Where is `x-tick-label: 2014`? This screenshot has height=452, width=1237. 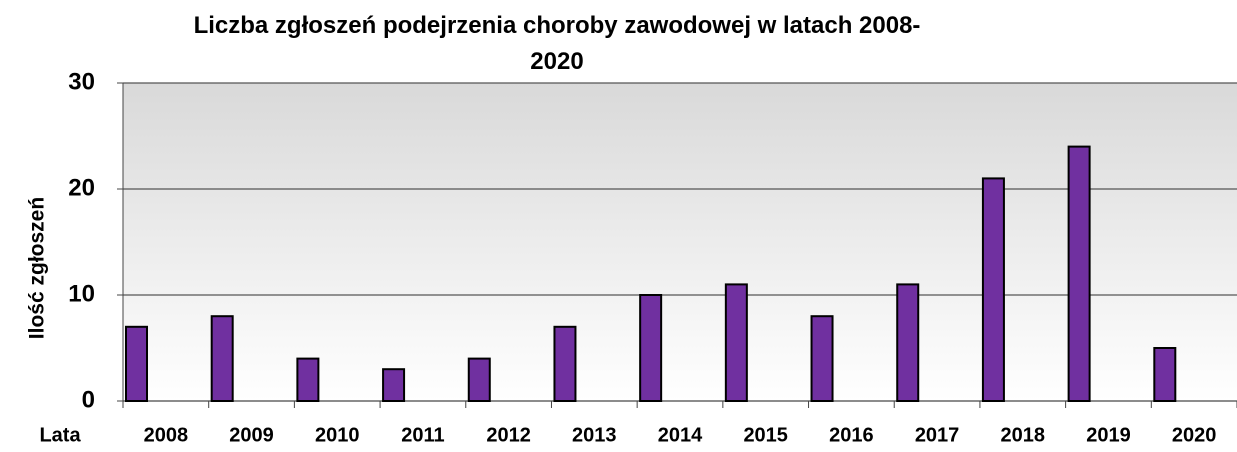
x-tick-label: 2014 is located at coordinates (680, 435).